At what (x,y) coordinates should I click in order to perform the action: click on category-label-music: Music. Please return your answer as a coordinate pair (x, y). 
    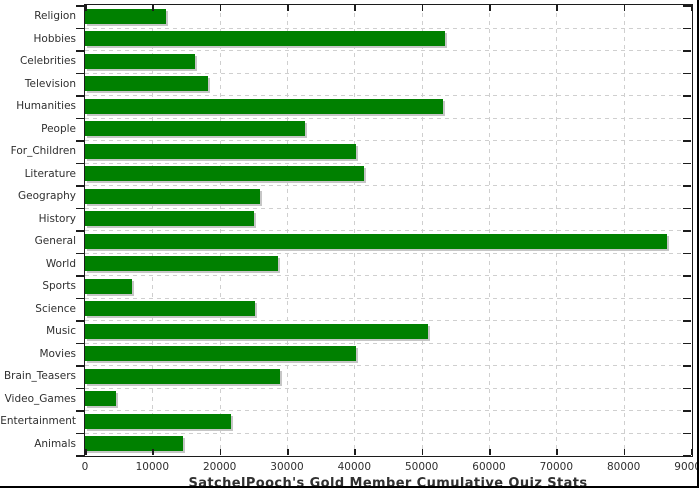
    Looking at the image, I should click on (61, 331).